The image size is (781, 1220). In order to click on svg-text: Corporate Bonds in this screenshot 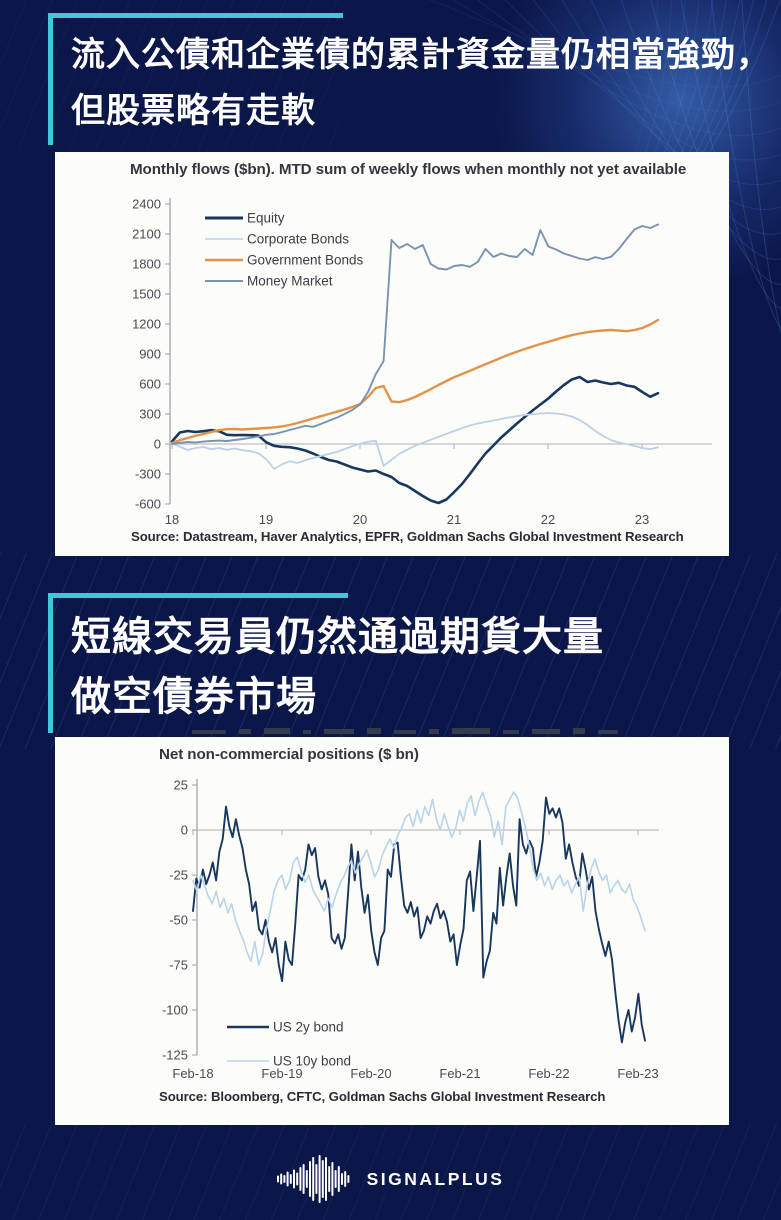, I will do `click(298, 239)`.